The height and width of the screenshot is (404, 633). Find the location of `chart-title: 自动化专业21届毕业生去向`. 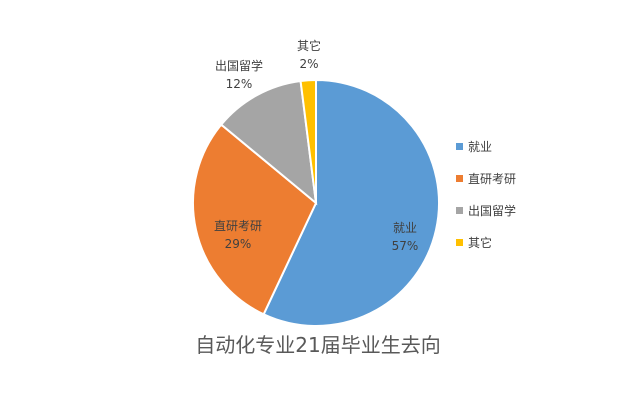

chart-title: 自动化专业21届毕业生去向 is located at coordinates (317, 345).